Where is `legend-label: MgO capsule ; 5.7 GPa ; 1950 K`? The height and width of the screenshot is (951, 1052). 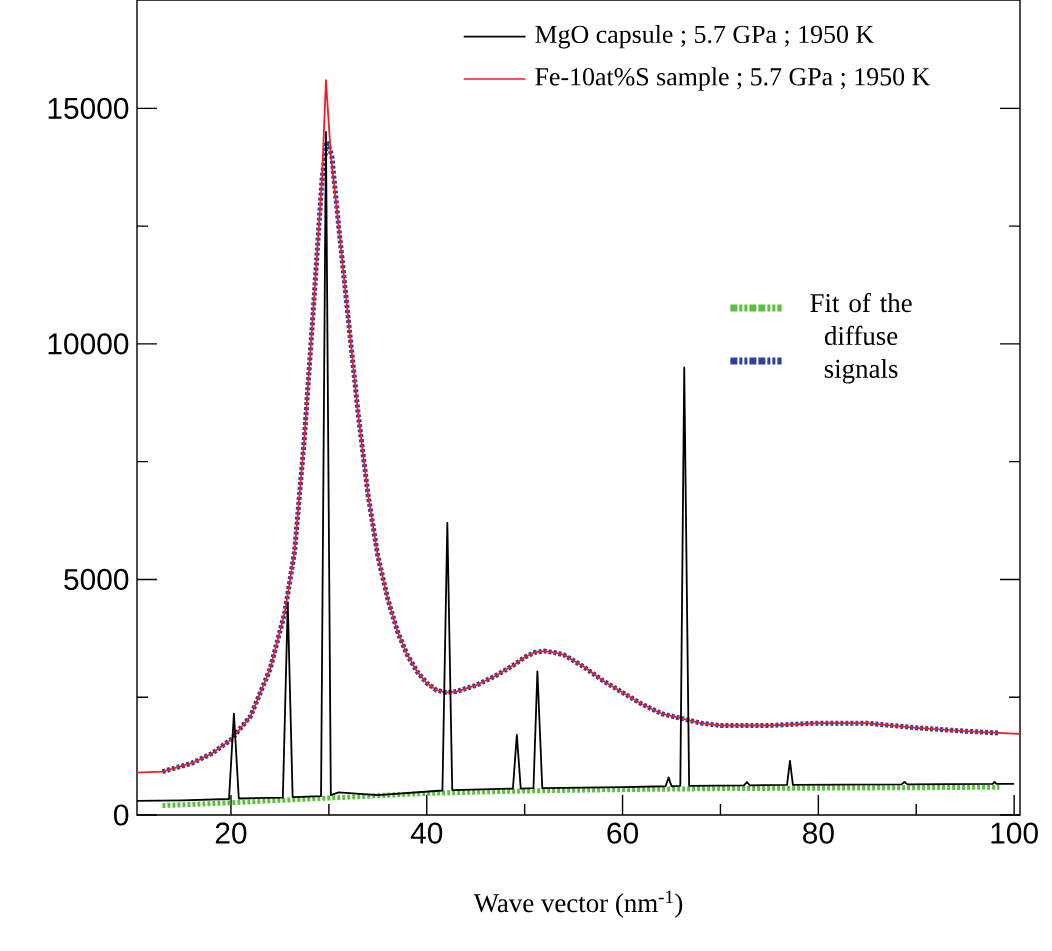
legend-label: MgO capsule ; 5.7 GPa ; 1950 K is located at coordinates (704, 36).